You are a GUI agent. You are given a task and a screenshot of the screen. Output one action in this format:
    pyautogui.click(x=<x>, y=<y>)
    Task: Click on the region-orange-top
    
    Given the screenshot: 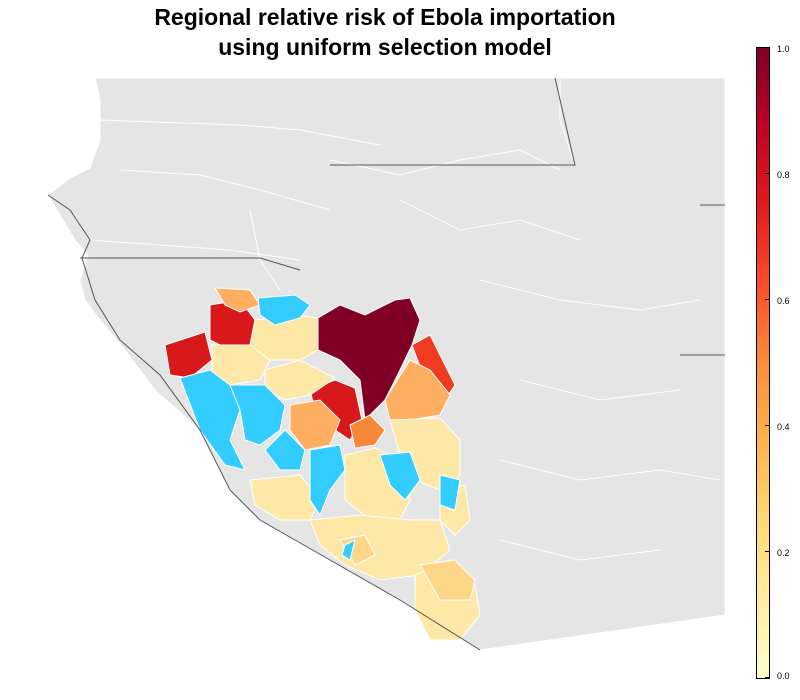 What is the action you would take?
    pyautogui.click(x=237, y=300)
    